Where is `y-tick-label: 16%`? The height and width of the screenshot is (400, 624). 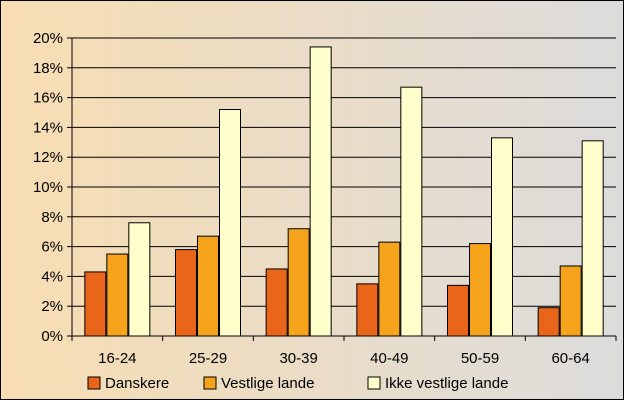
y-tick-label: 16% is located at coordinates (48, 98).